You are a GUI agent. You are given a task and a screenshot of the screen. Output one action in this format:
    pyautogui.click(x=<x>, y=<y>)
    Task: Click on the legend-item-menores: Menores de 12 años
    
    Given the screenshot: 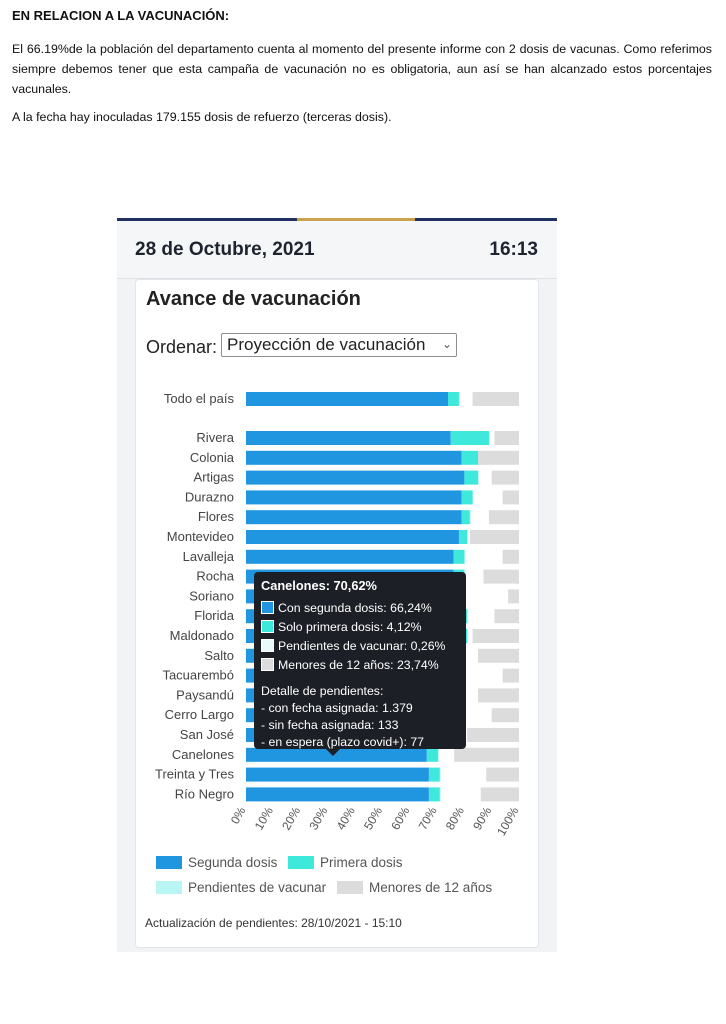 What is the action you would take?
    pyautogui.click(x=414, y=887)
    